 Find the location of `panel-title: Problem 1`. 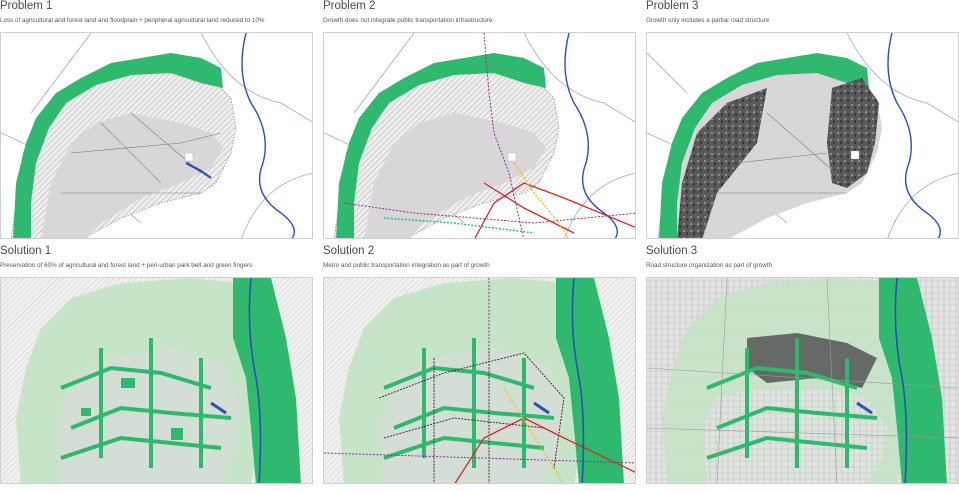

panel-title: Problem 1 is located at coordinates (26, 6).